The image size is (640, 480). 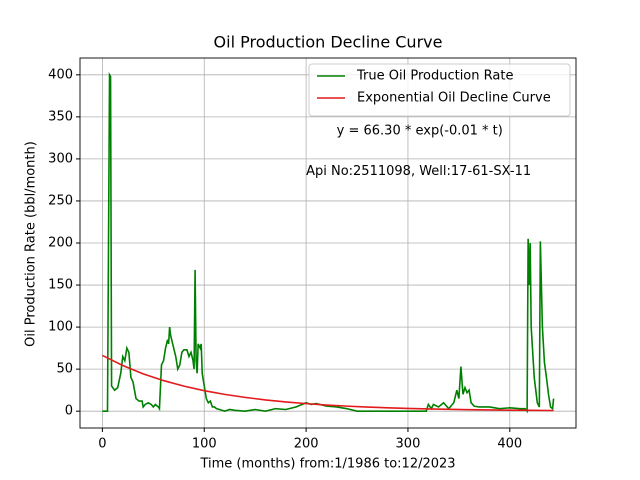 What do you see at coordinates (204, 444) in the screenshot?
I see `x-tick-label: 100` at bounding box center [204, 444].